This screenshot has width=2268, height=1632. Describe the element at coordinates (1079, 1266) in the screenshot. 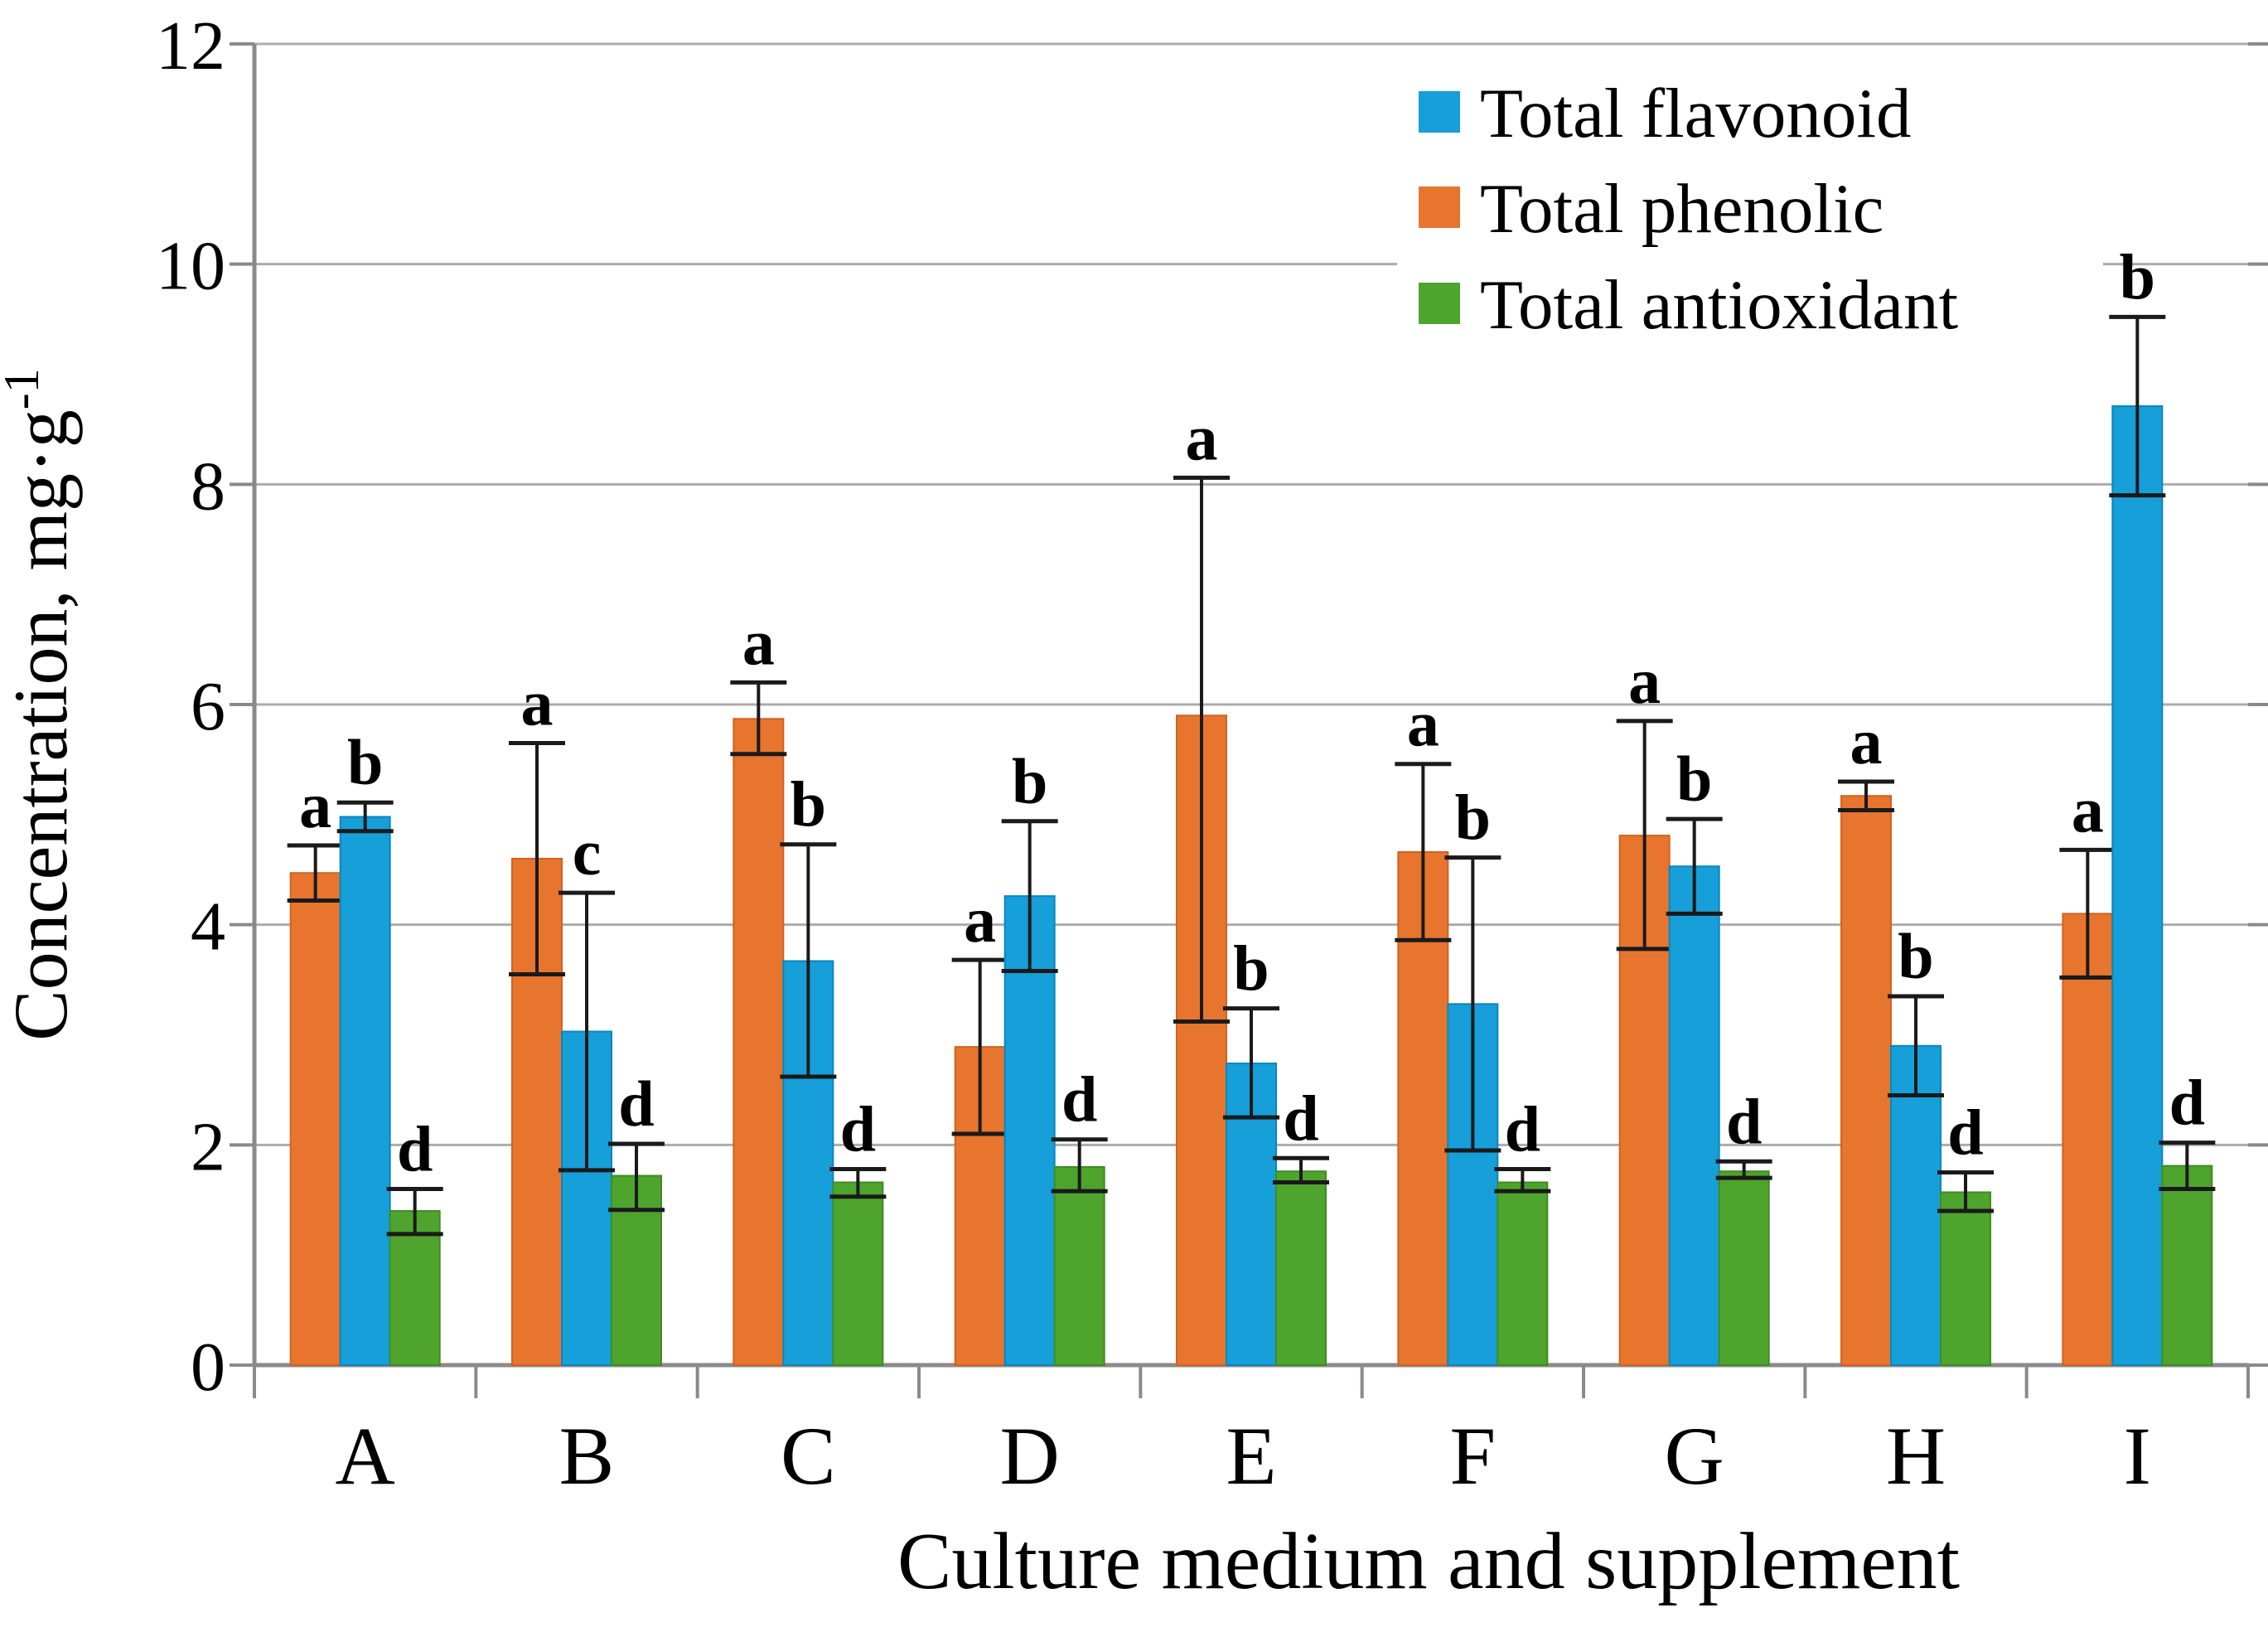

I see `bar-total-antioxidant-D` at that location.